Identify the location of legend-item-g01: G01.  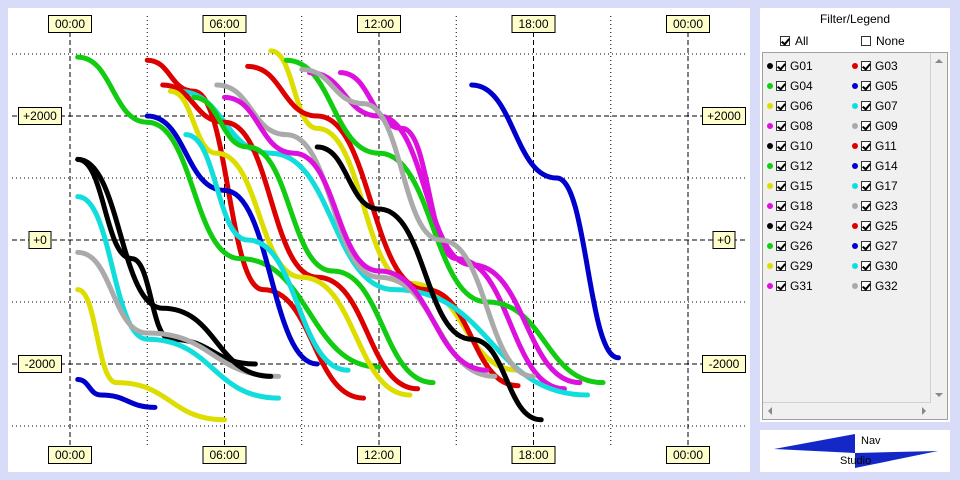
(790, 65).